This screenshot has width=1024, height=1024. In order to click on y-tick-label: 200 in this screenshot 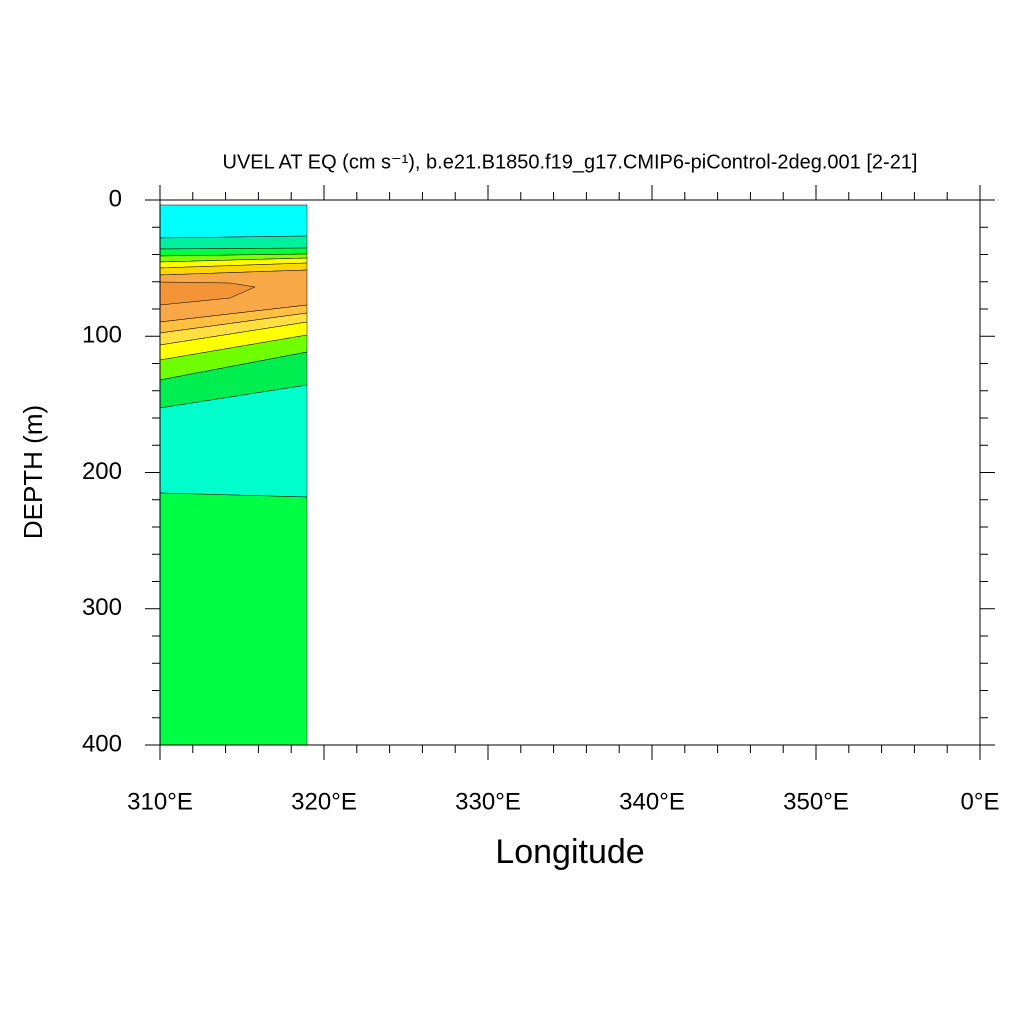, I will do `click(102, 471)`.